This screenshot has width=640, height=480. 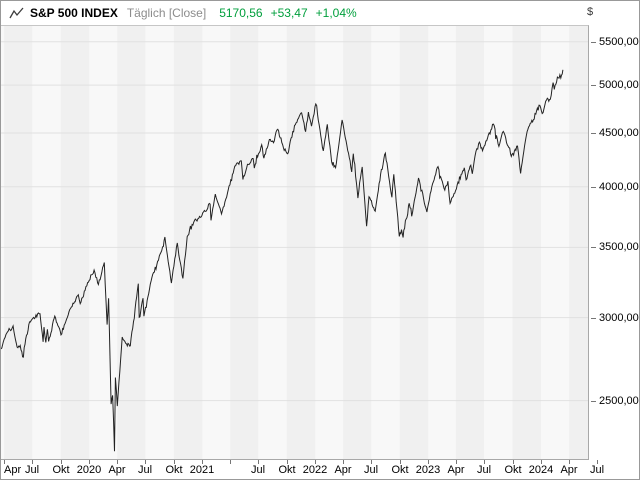 I want to click on x-tick-label: 2024, so click(x=541, y=470).